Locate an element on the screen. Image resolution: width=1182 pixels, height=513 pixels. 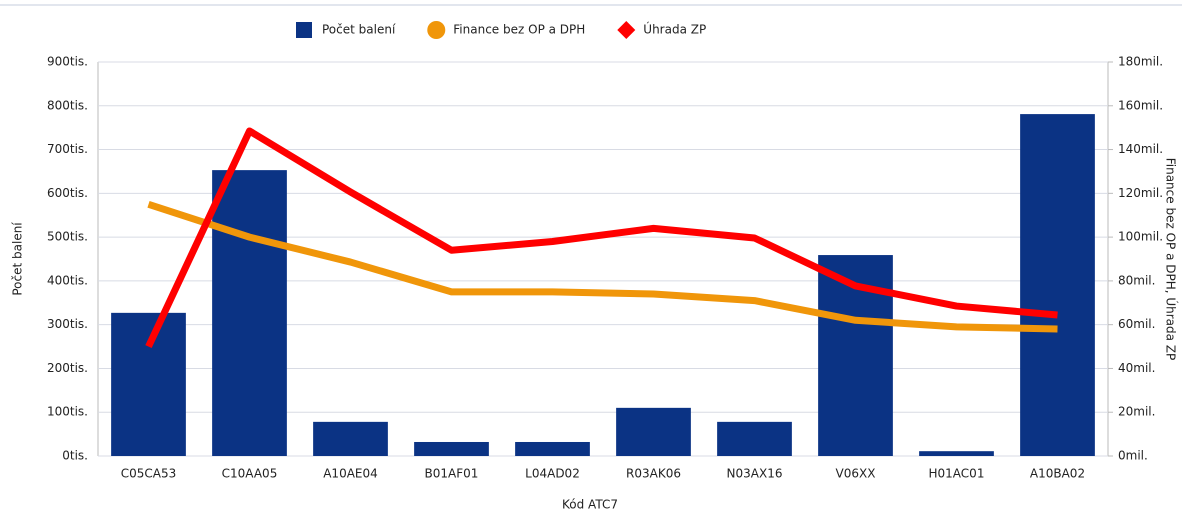
legend-label: Úhrada ZP is located at coordinates (674, 29).